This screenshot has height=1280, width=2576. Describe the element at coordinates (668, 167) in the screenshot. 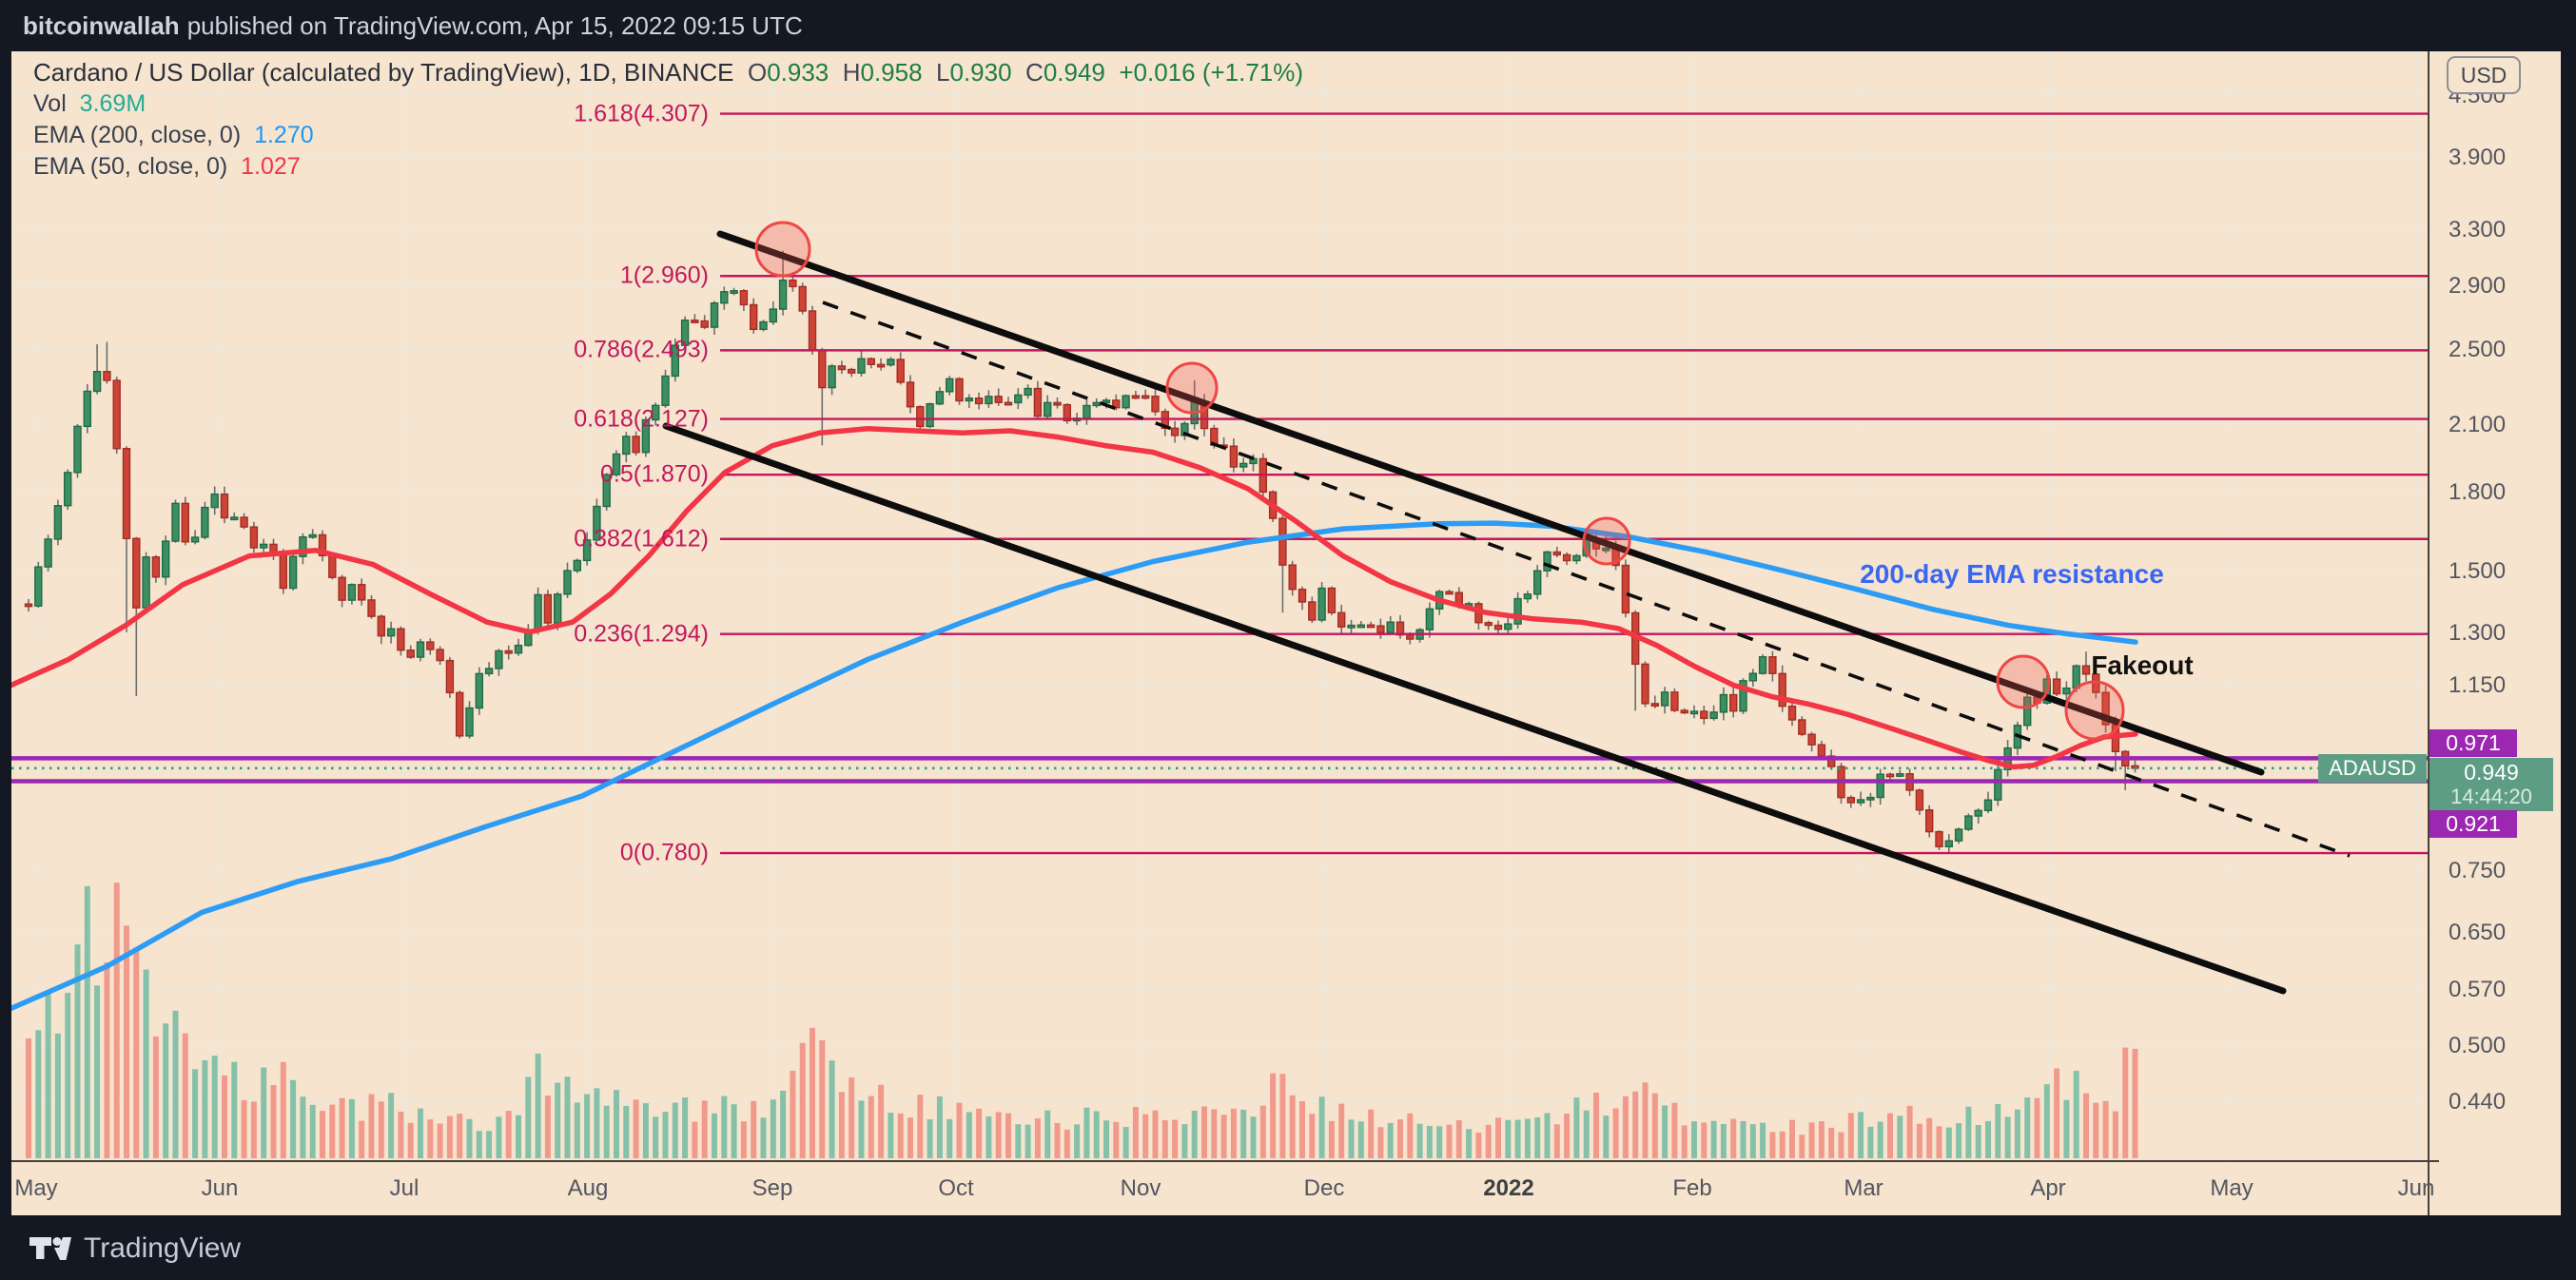

I see `ema50-row: EMA (50, close, 0) 1.027` at that location.